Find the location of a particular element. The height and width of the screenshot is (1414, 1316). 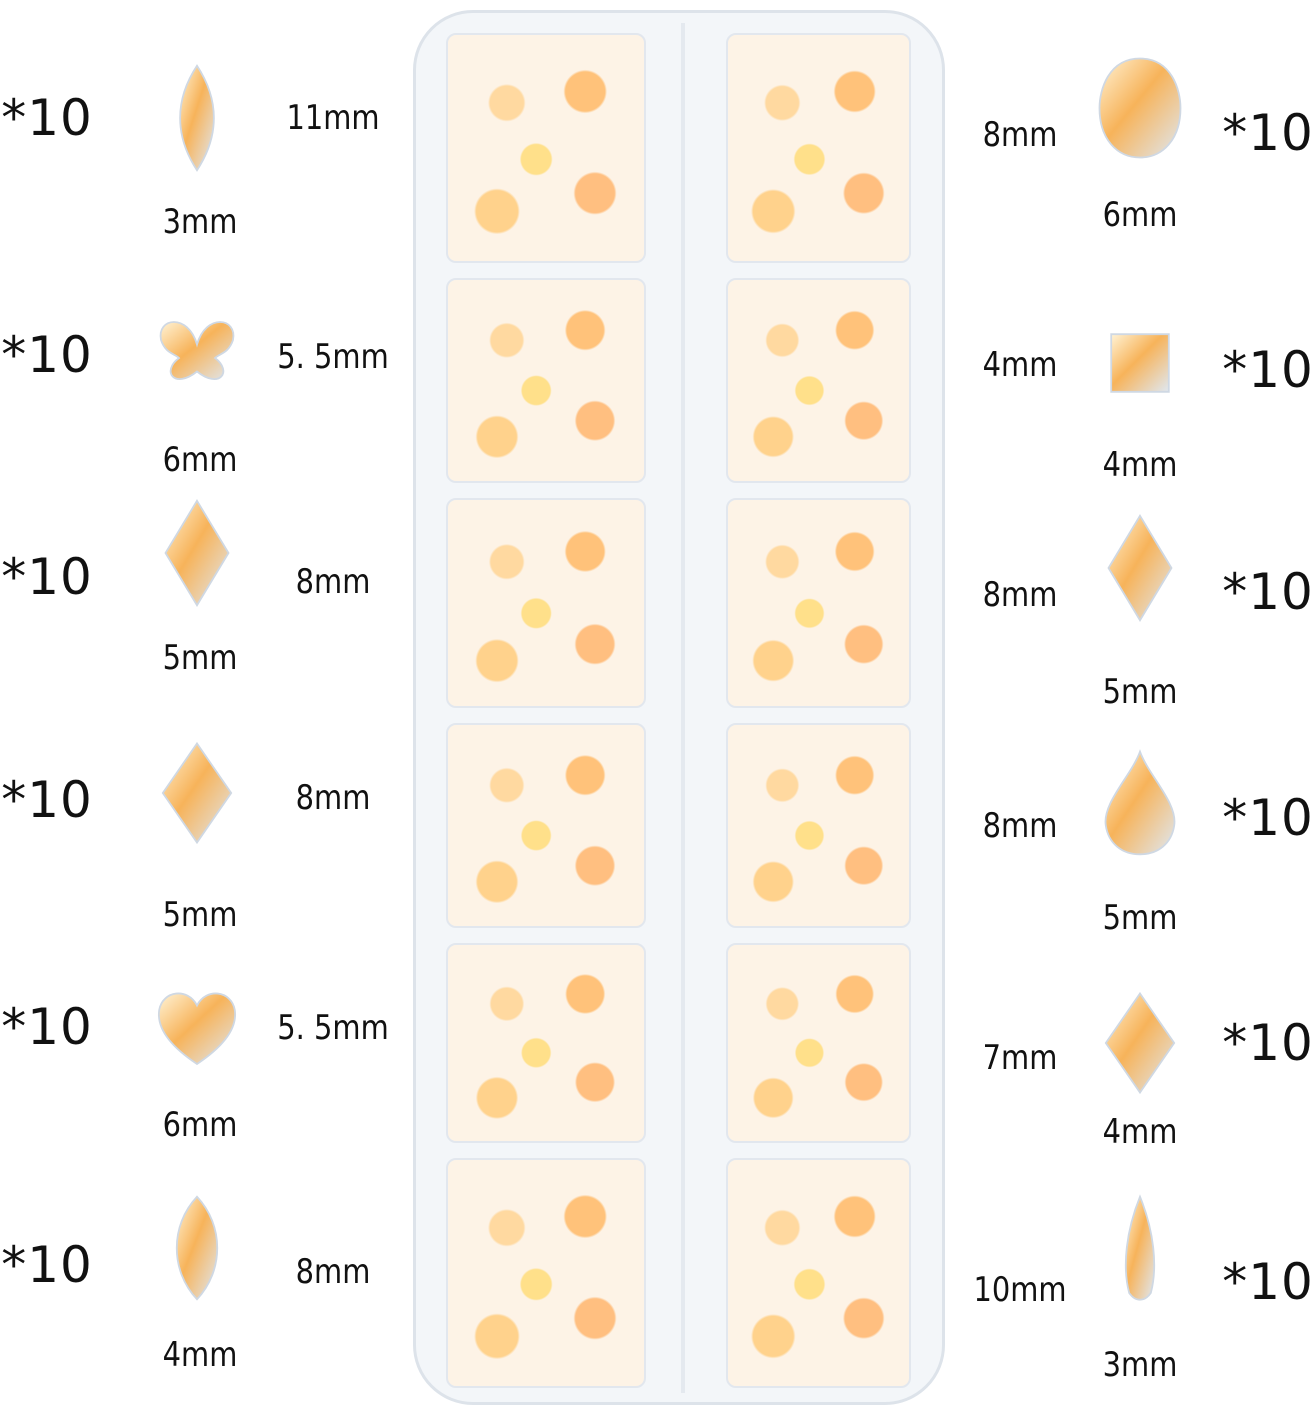

horse-eye-gem-icon is located at coordinates (197, 1250).